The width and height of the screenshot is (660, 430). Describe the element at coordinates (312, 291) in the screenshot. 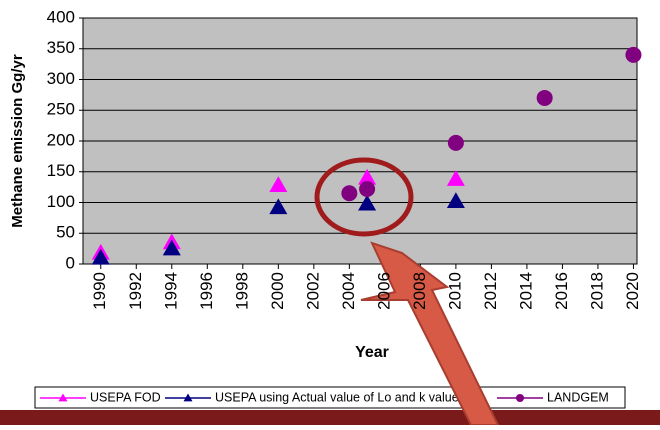

I see `x-tick-label: 2002` at that location.